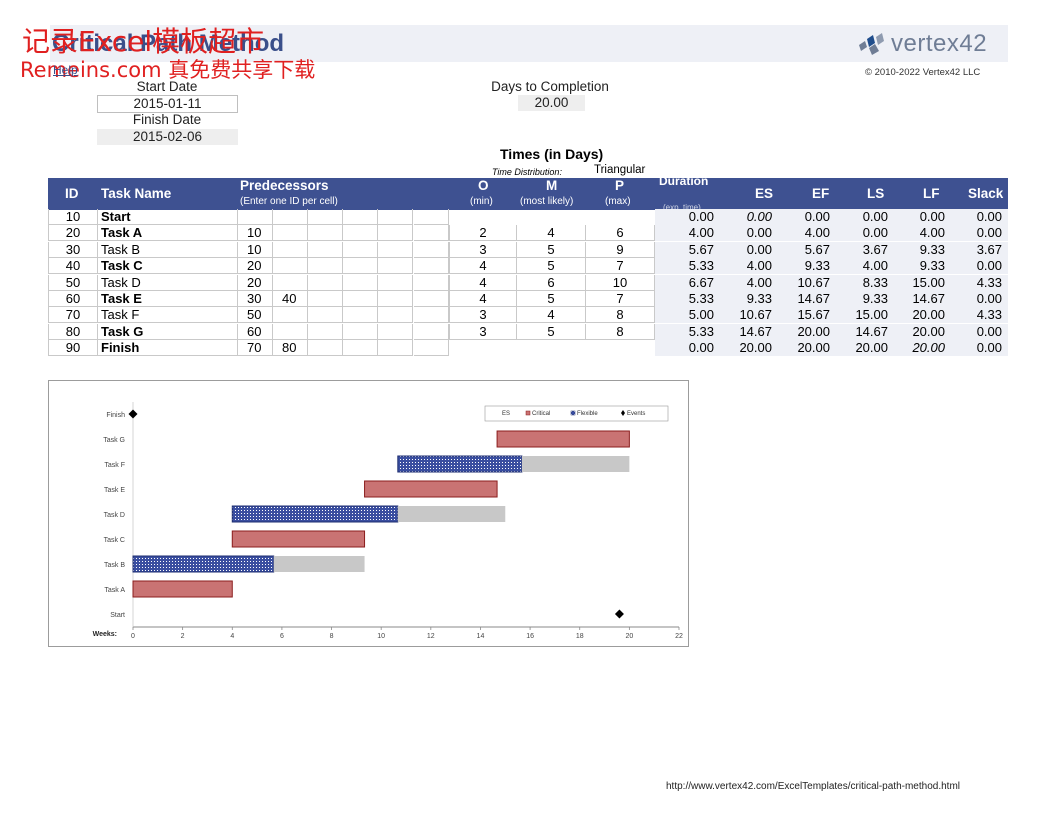 This screenshot has width=1057, height=817. Describe the element at coordinates (168, 315) in the screenshot. I see `task-name-cell: Task F` at that location.